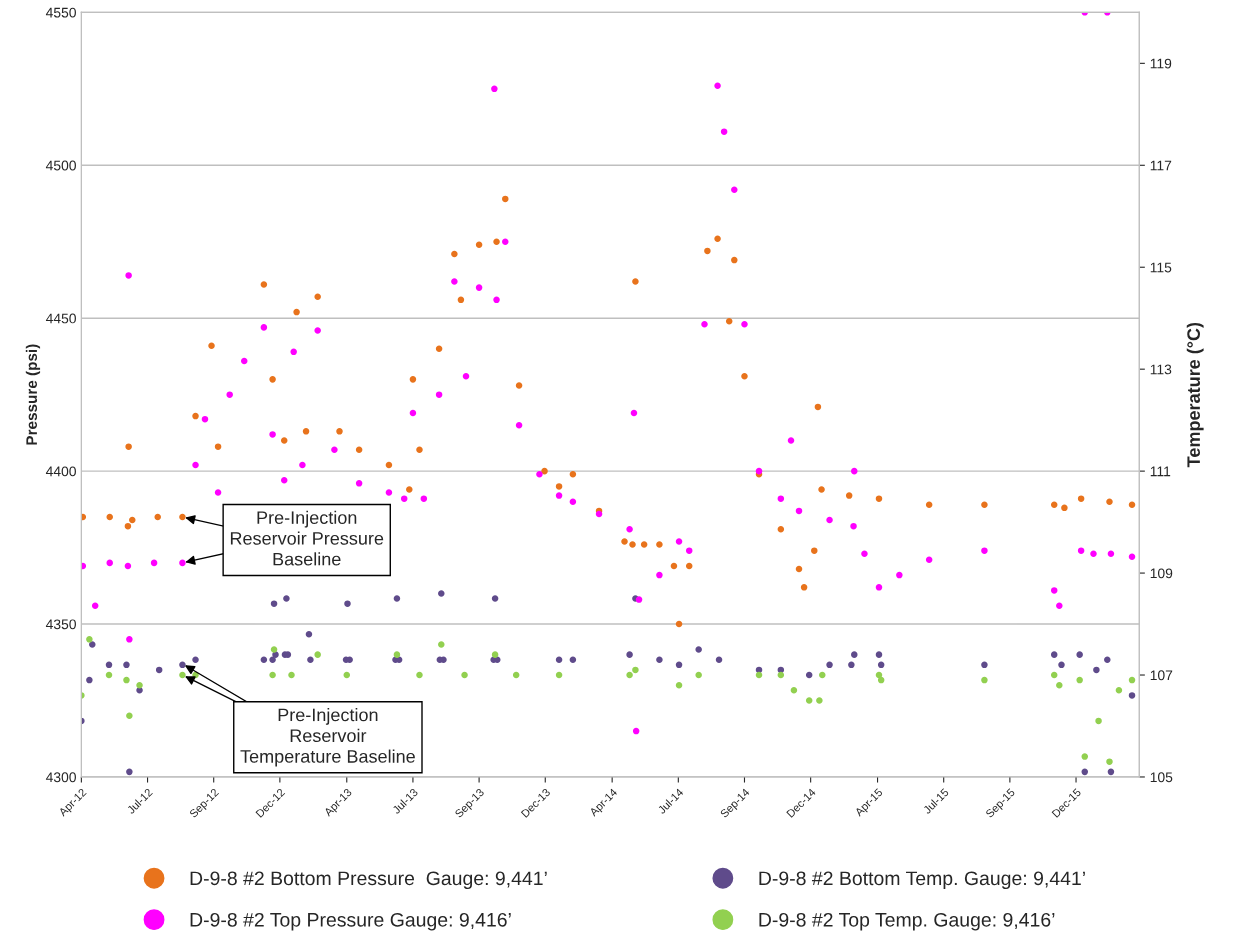  What do you see at coordinates (327, 737) in the screenshot?
I see `annotation: Pre-Injection Reservoir Temperature Baseline` at bounding box center [327, 737].